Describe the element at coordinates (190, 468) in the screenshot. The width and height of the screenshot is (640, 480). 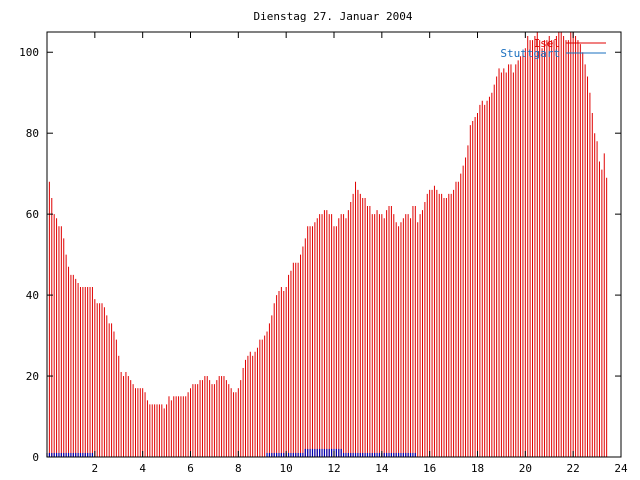
I see `x-tick-label: 6` at that location.